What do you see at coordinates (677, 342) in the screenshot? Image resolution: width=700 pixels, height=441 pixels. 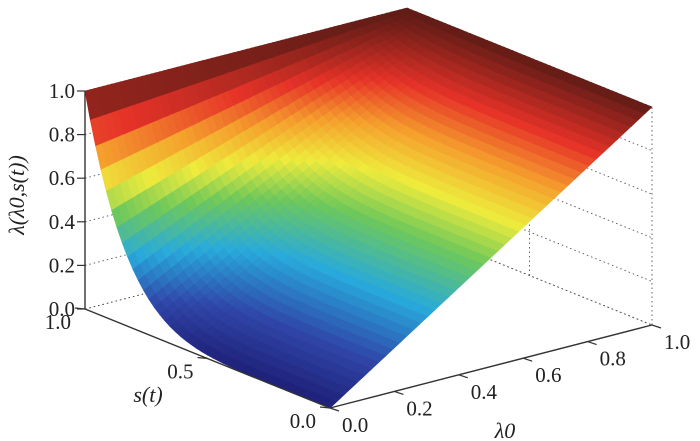 I see `x-tick-label: 1.0` at bounding box center [677, 342].